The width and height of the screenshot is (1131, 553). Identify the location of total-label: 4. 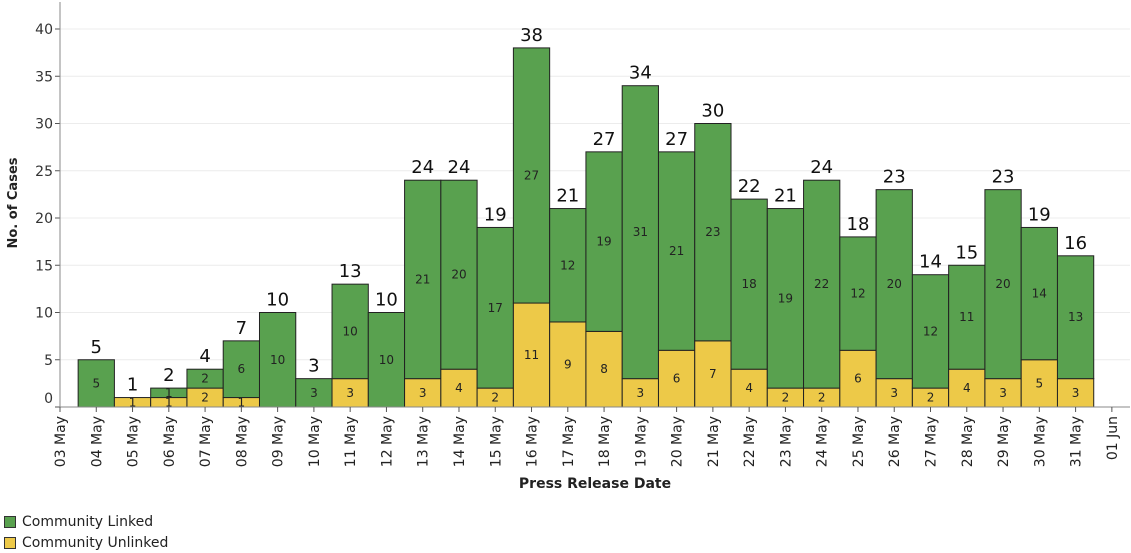
(204, 356).